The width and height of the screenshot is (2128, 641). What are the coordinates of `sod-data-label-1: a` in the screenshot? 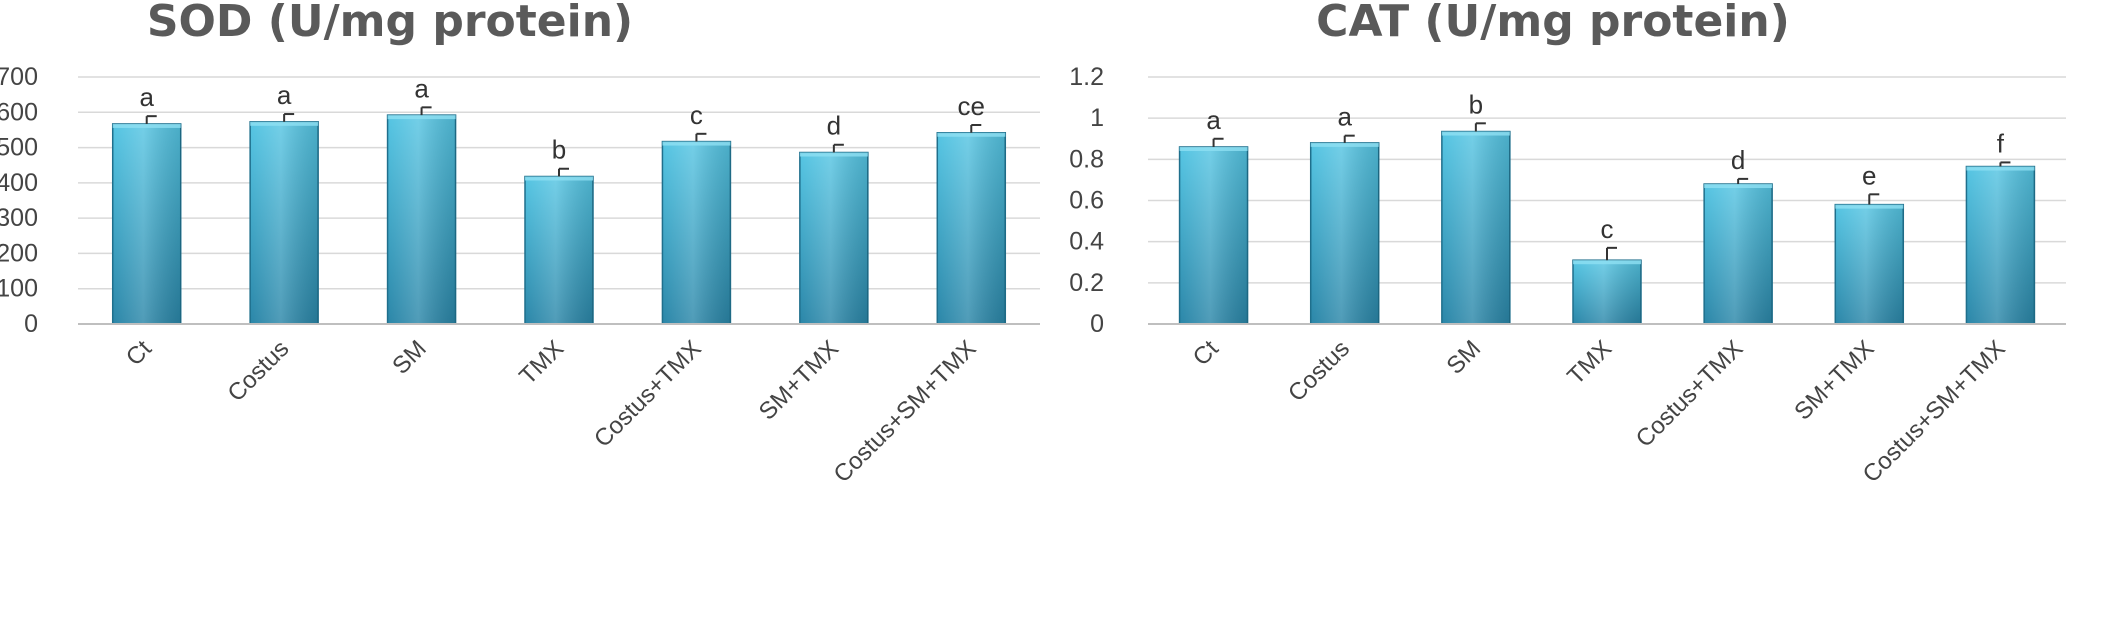 It's located at (284, 95).